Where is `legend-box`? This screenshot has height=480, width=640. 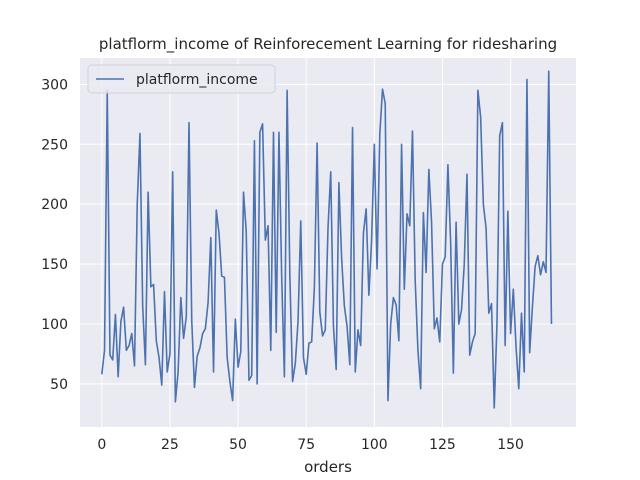
legend-box is located at coordinates (181, 79).